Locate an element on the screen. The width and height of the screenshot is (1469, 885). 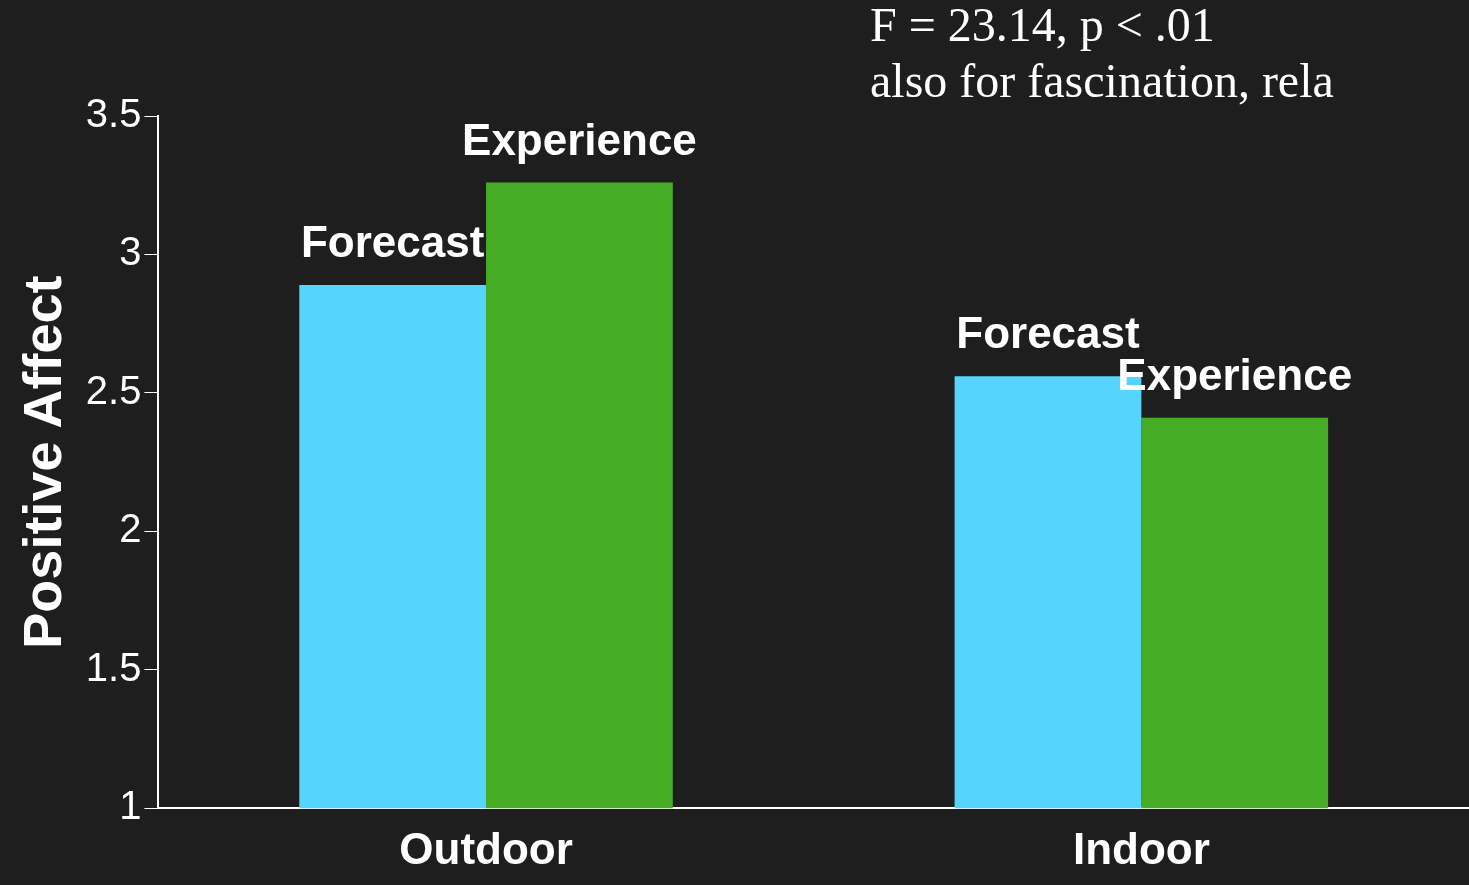
y-tick-label: 3.5 is located at coordinates (113, 113).